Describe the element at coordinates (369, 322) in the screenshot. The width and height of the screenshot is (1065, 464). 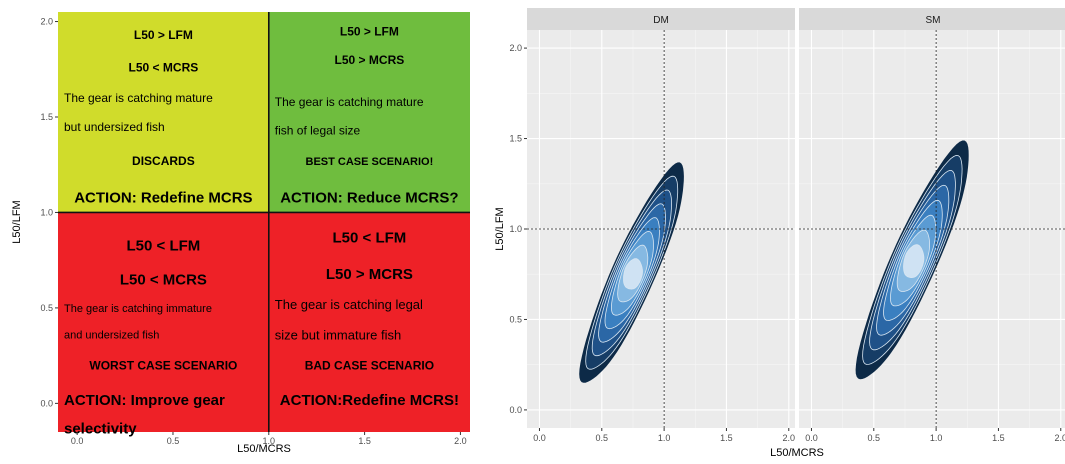
I see `quadrant-bottom-right` at that location.